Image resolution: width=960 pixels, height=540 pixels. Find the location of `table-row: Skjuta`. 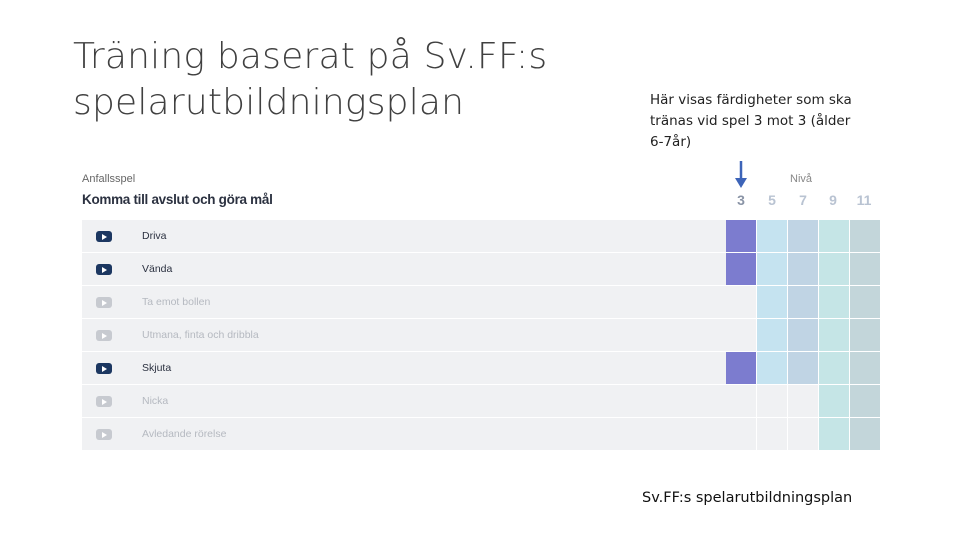

table-row: Skjuta is located at coordinates (481, 368).